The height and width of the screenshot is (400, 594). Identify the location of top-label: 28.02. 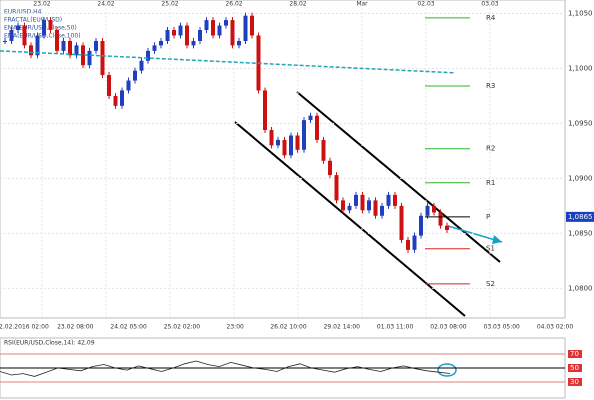
(297, 4).